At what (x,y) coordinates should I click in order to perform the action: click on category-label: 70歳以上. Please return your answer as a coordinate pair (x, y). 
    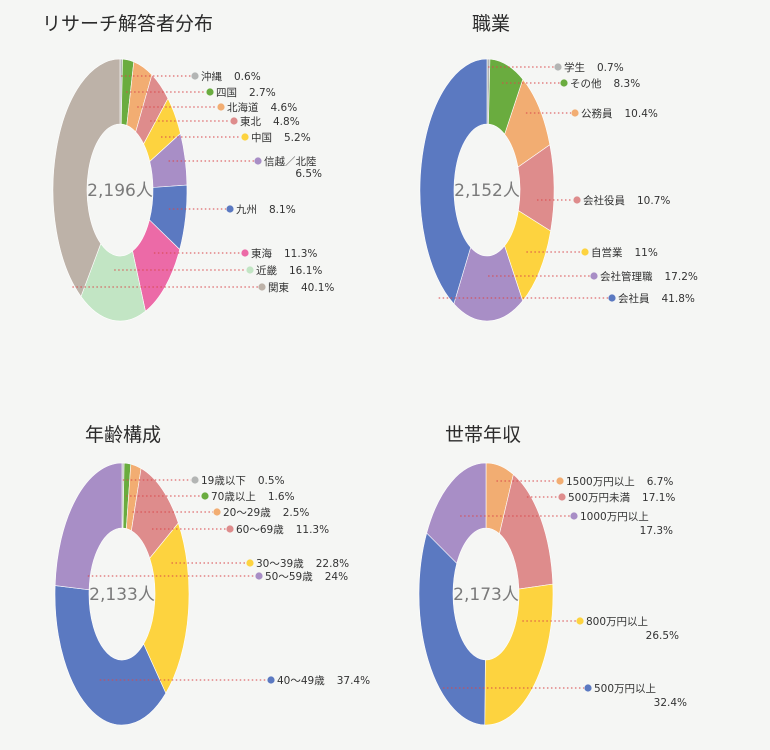
    Looking at the image, I should click on (233, 497).